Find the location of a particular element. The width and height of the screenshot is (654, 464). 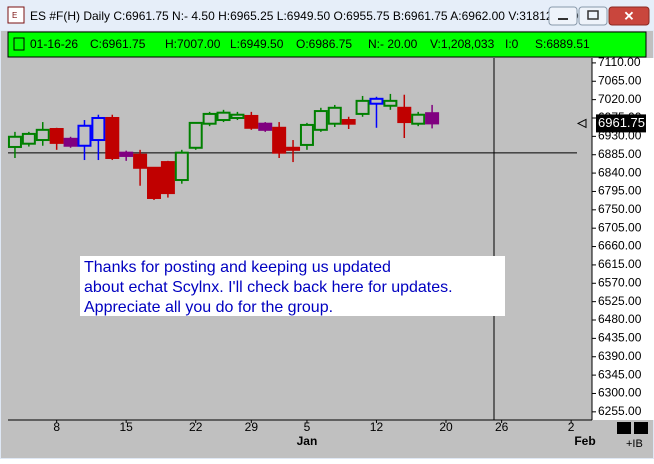

y-tick-label: 6795.00 is located at coordinates (620, 191).